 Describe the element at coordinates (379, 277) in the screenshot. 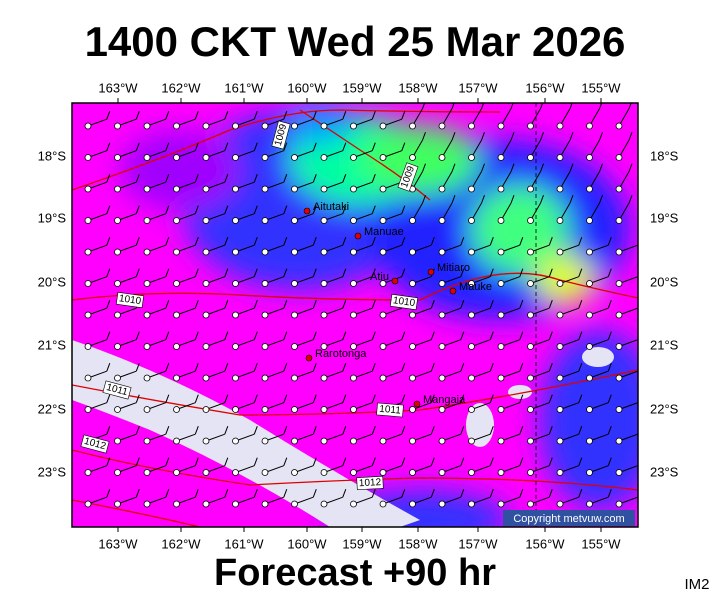

I see `place-name: Atiu` at that location.